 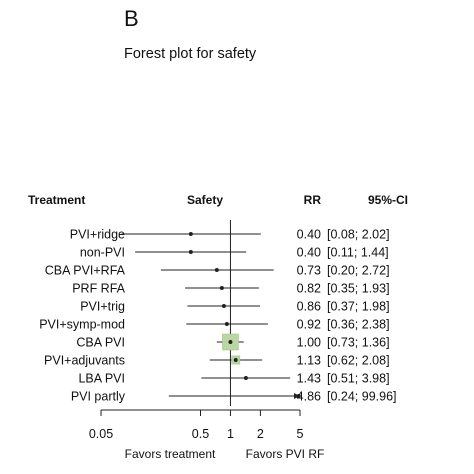 What do you see at coordinates (196, 425) in the screenshot?
I see `x-axis: 0.05 0.5 1 2 5` at bounding box center [196, 425].